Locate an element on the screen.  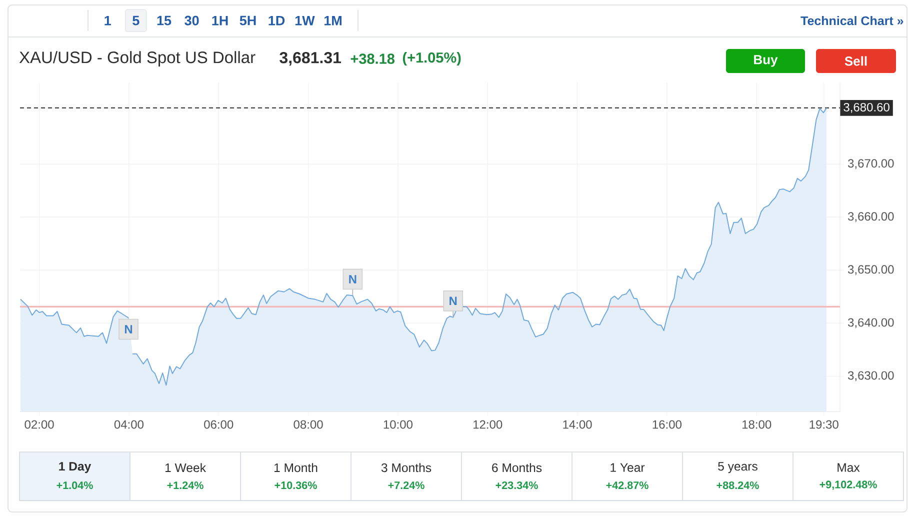
text: +38.18 is located at coordinates (372, 59).